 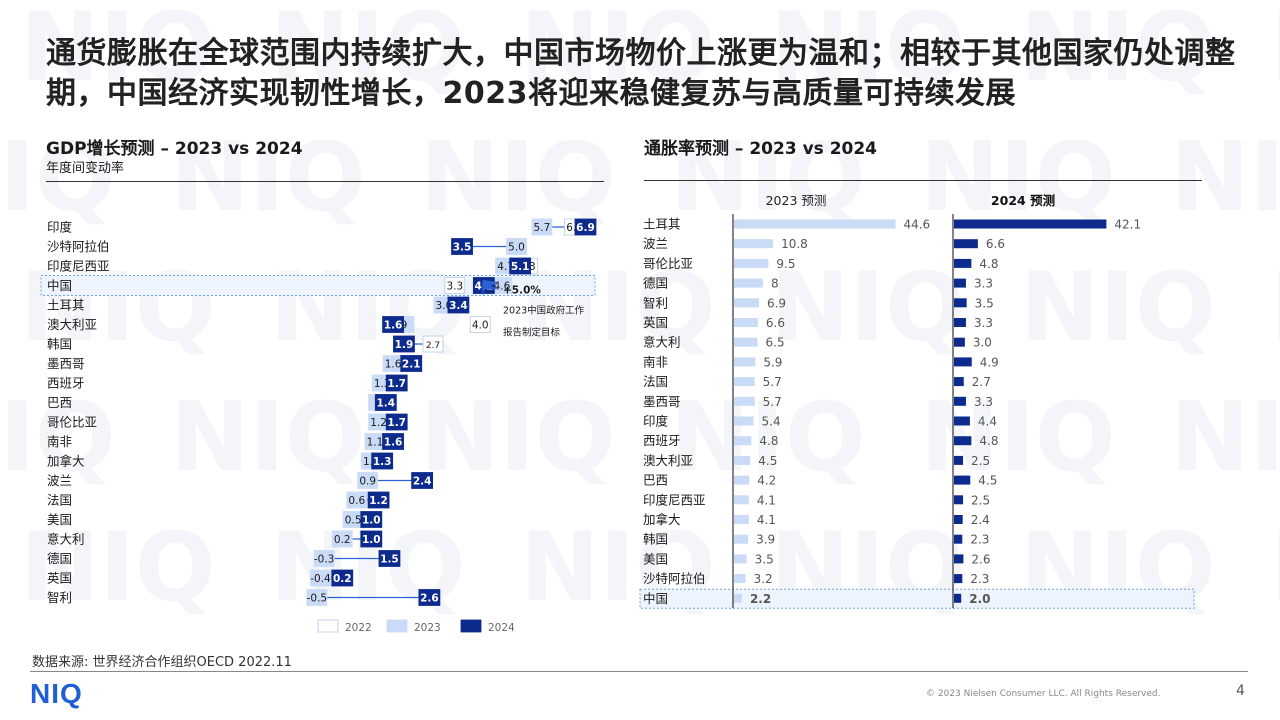 What do you see at coordinates (655, 480) in the screenshot?
I see `country-label: 巴西` at bounding box center [655, 480].